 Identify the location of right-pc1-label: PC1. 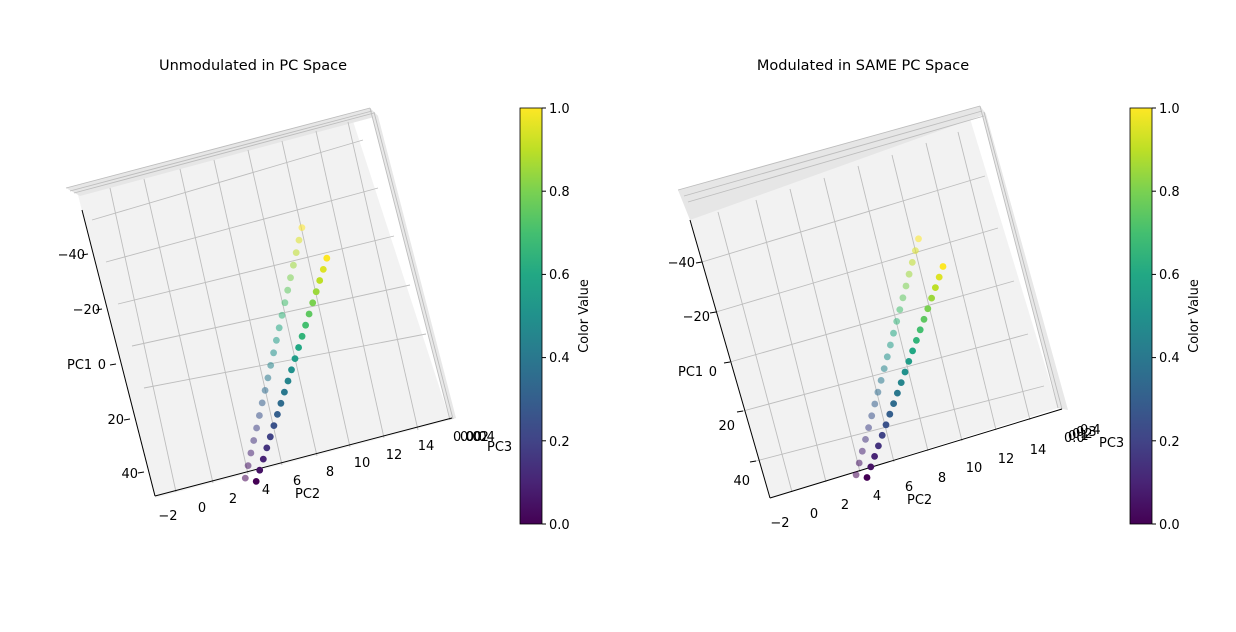
(690, 372).